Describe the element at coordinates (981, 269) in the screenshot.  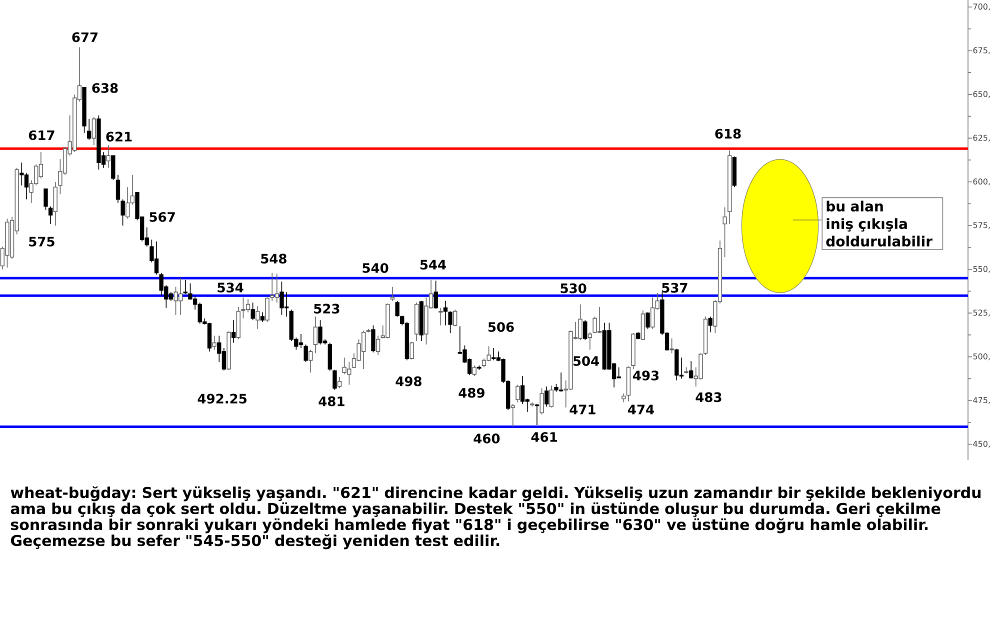
I see `y-tick-label: 550,` at that location.